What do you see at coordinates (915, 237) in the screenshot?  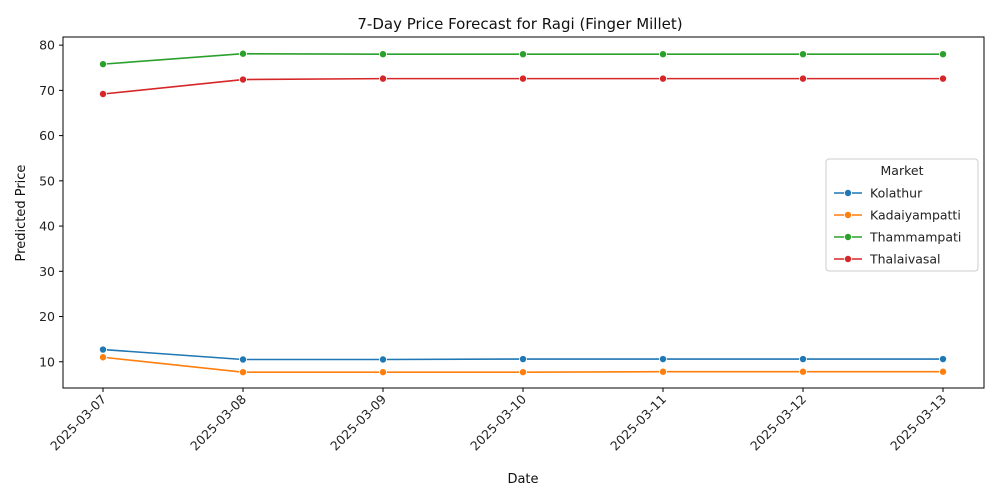 I see `legend-label: Thammampati` at bounding box center [915, 237].